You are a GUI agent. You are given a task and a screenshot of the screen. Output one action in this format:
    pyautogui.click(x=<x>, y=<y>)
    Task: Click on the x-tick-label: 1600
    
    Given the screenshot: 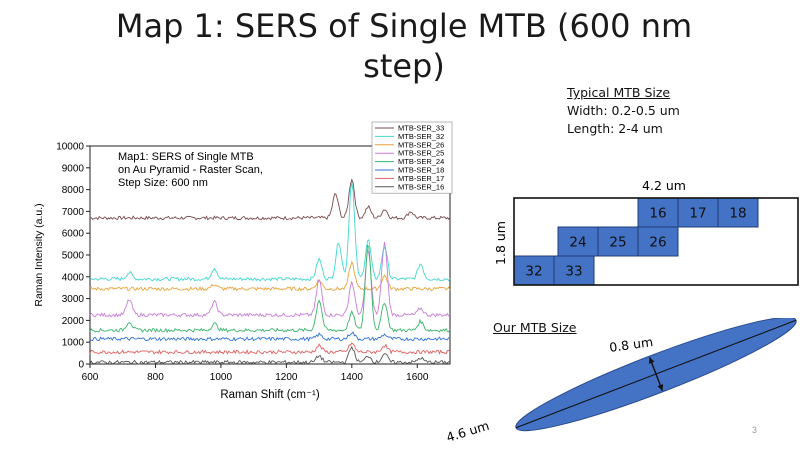 What is the action you would take?
    pyautogui.click(x=417, y=377)
    